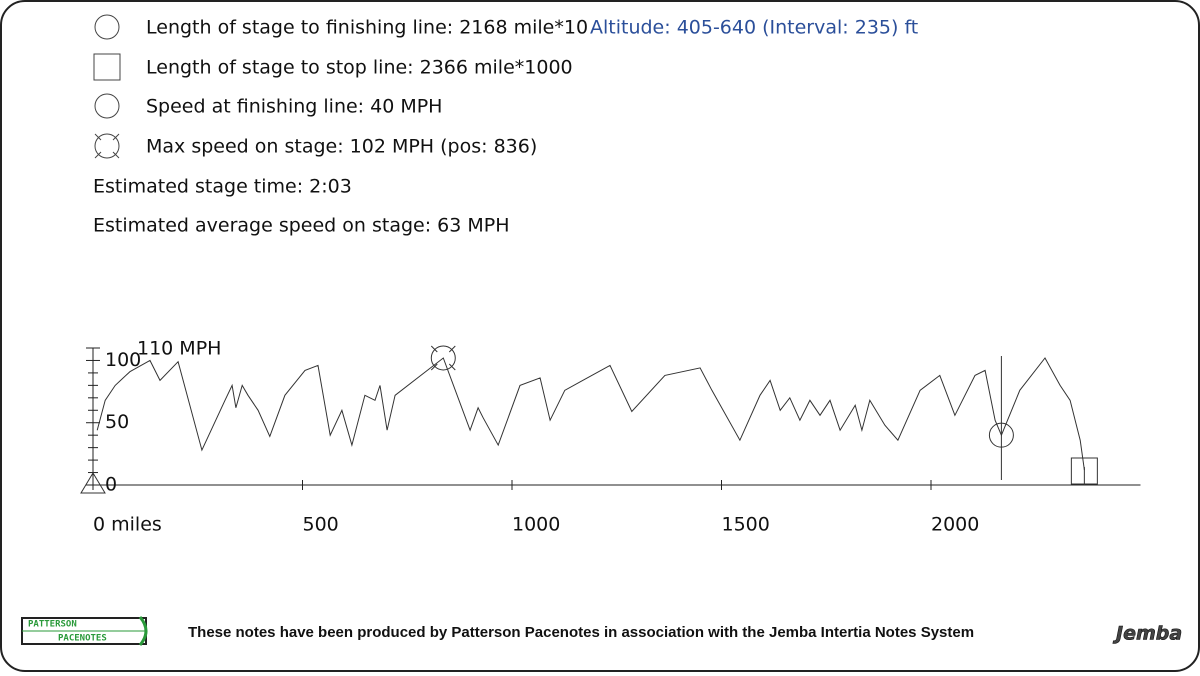  Describe the element at coordinates (123, 360) in the screenshot. I see `y-tick-label: 100` at that location.